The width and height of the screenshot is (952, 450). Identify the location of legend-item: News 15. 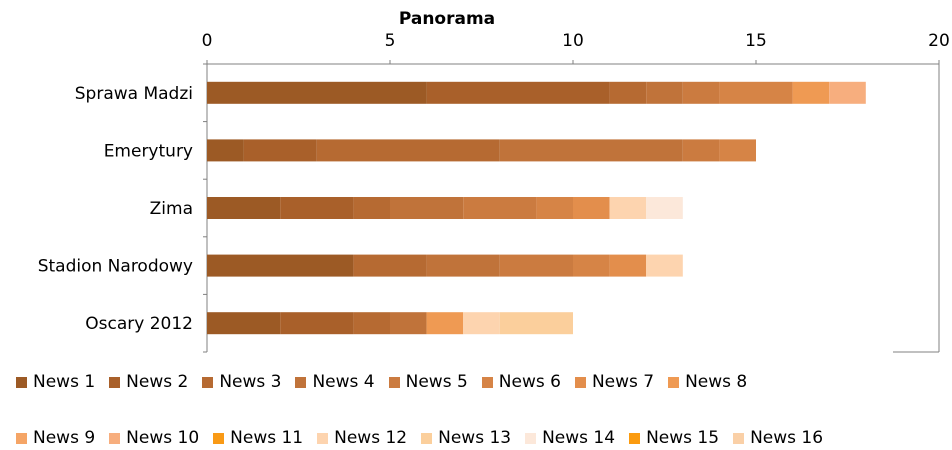
(674, 438).